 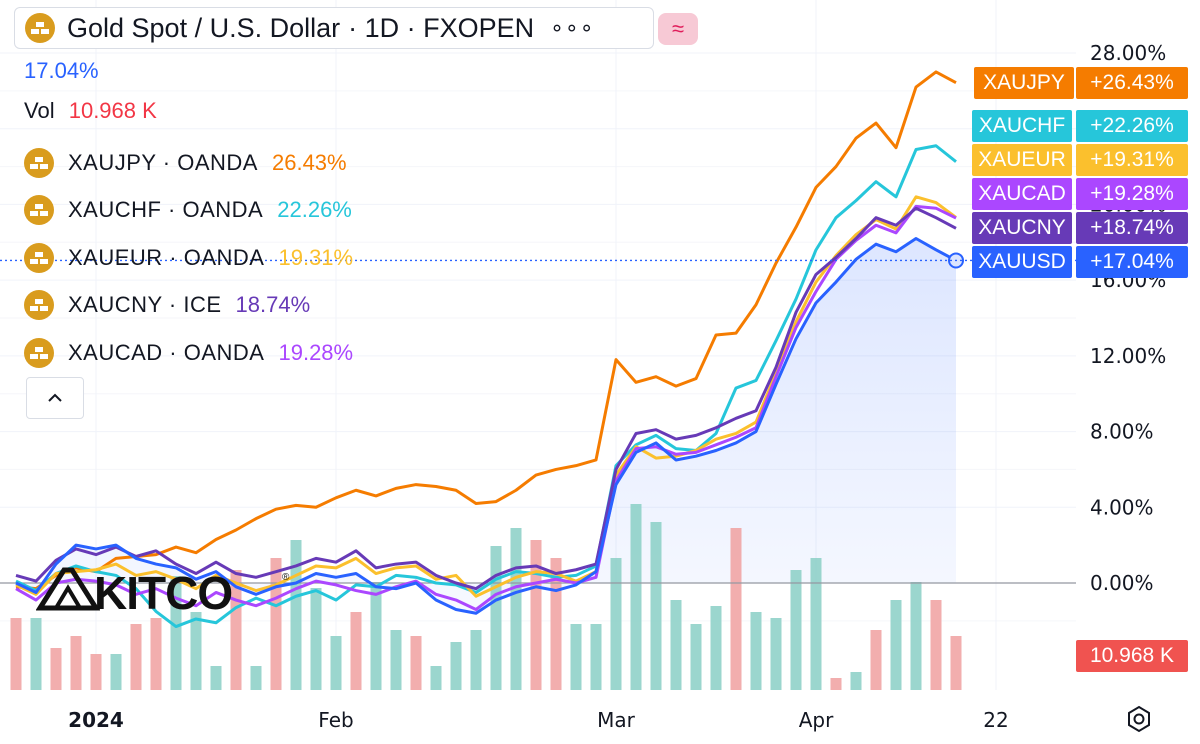 What do you see at coordinates (1122, 432) in the screenshot?
I see `y-tick-label: 8.00%` at bounding box center [1122, 432].